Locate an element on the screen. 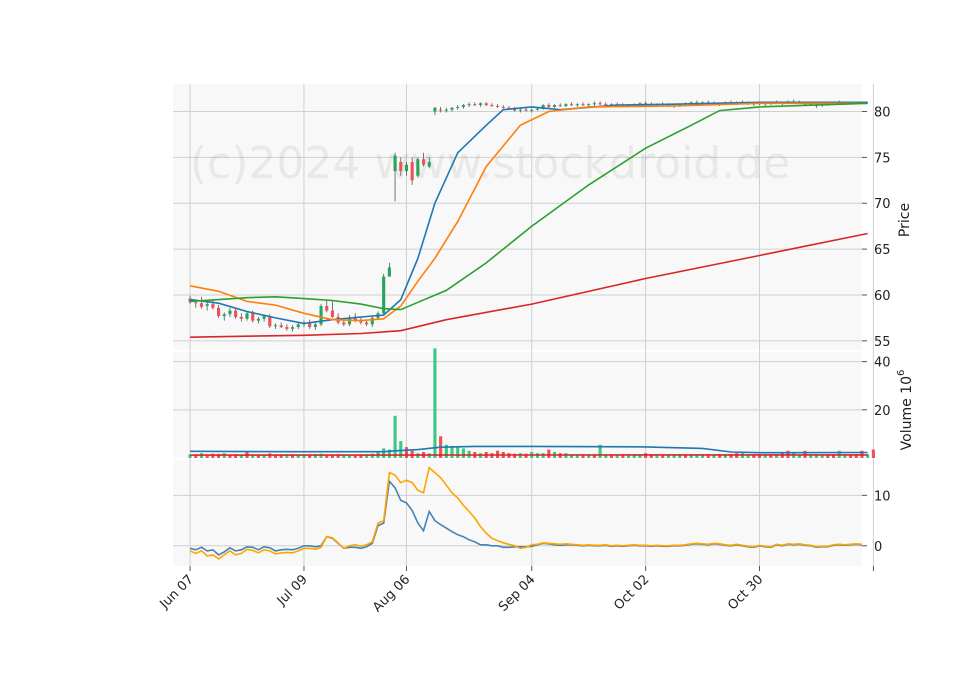  indicator-panel-background is located at coordinates (517, 513).